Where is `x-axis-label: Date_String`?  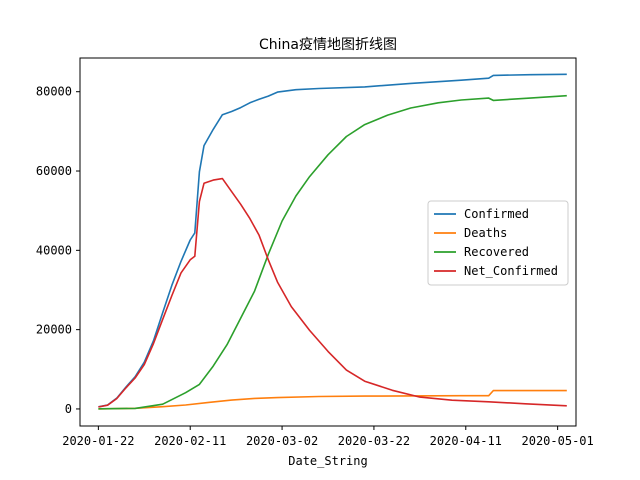
x-axis-label: Date_String is located at coordinates (327, 461).